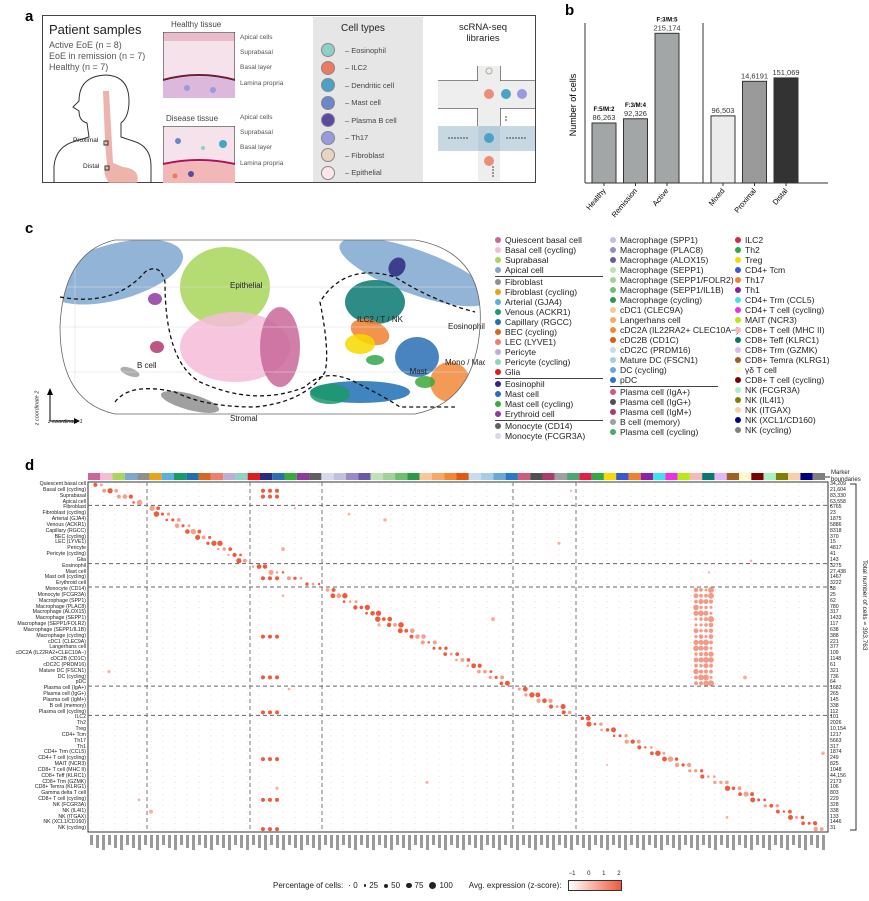 Image resolution: width=869 pixels, height=901 pixels. What do you see at coordinates (834, 536) in the screenshot?
I see `row-count: 370` at bounding box center [834, 536].